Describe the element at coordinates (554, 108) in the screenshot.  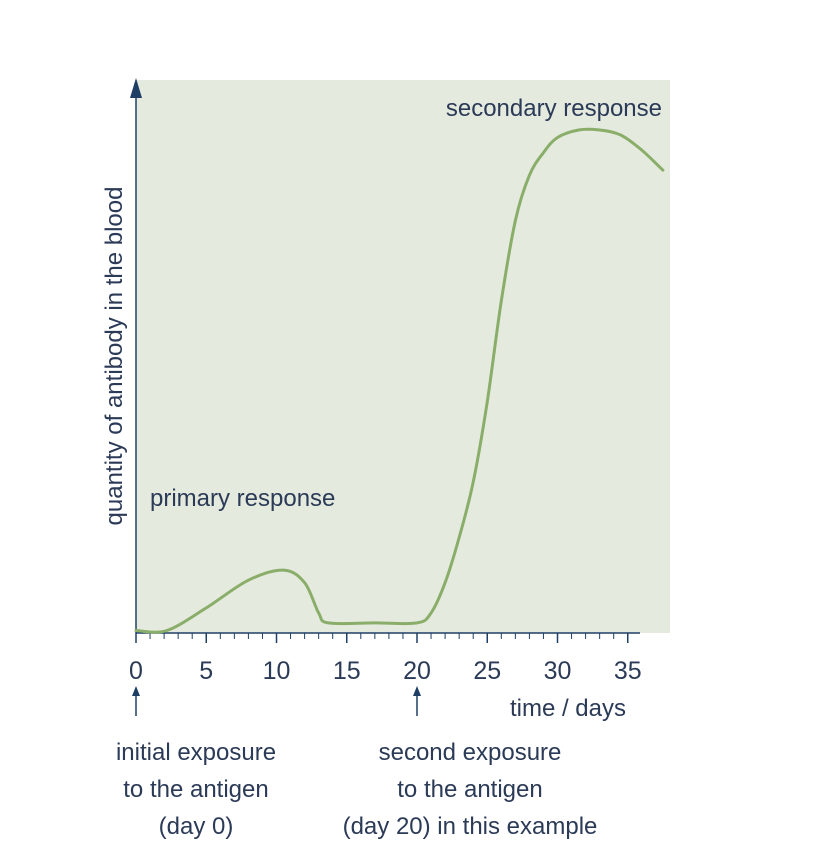
I see `secondary-response-label: secondary response` at that location.